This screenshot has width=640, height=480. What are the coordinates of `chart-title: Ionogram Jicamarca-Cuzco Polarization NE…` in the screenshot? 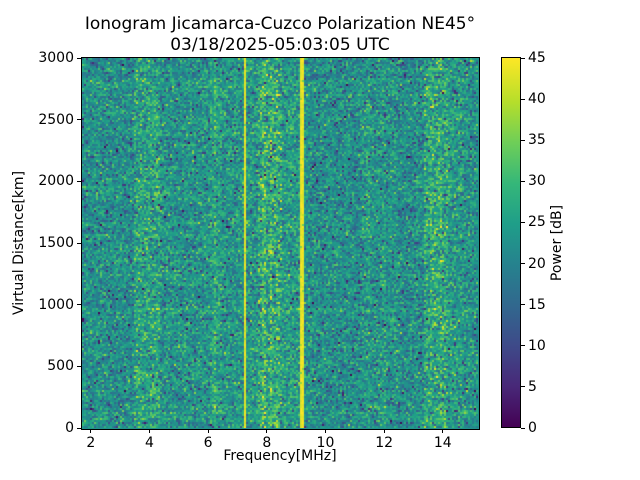 It's located at (280, 24).